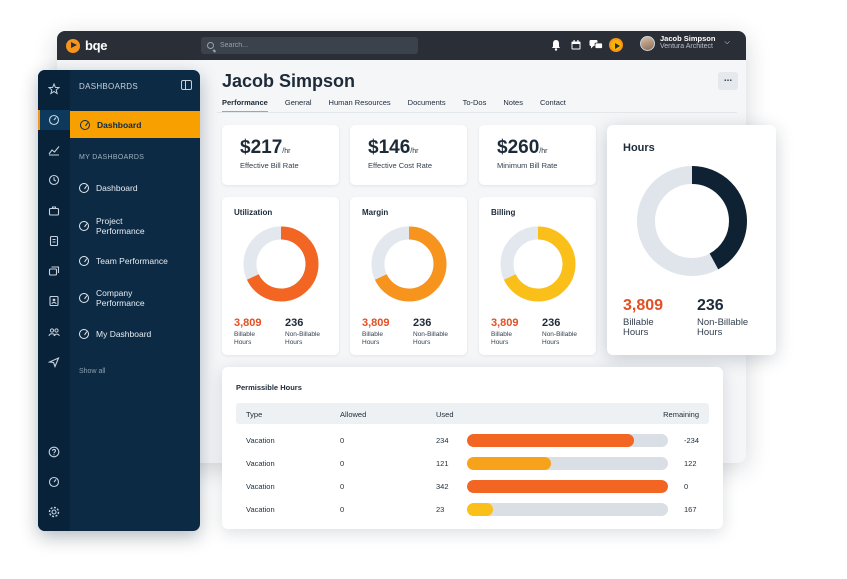  I want to click on metric-title: Margin, so click(375, 212).